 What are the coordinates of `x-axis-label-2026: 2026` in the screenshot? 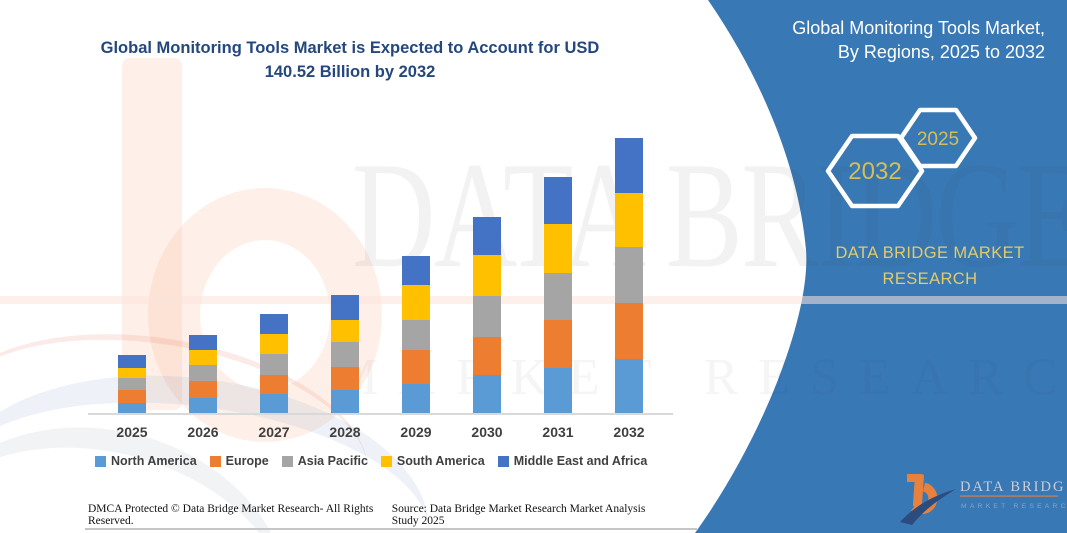 It's located at (203, 432).